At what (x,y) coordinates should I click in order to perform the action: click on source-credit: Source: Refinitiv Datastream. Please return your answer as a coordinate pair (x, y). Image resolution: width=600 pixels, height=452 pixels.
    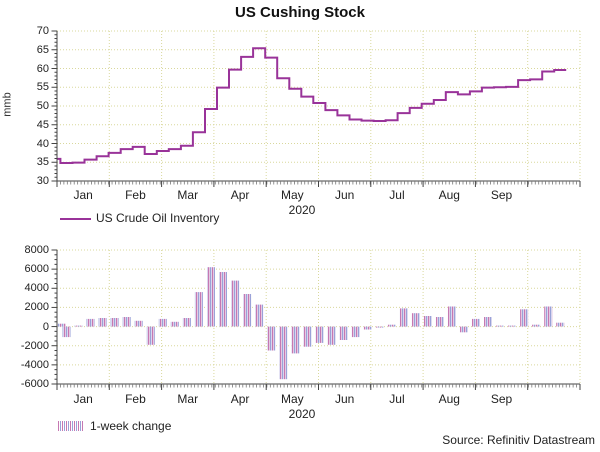
    Looking at the image, I should click on (518, 440).